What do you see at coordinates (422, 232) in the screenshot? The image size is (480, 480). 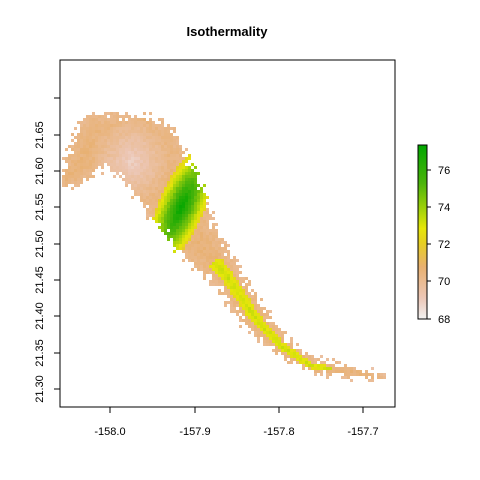 I see `legend-colorbar` at bounding box center [422, 232].